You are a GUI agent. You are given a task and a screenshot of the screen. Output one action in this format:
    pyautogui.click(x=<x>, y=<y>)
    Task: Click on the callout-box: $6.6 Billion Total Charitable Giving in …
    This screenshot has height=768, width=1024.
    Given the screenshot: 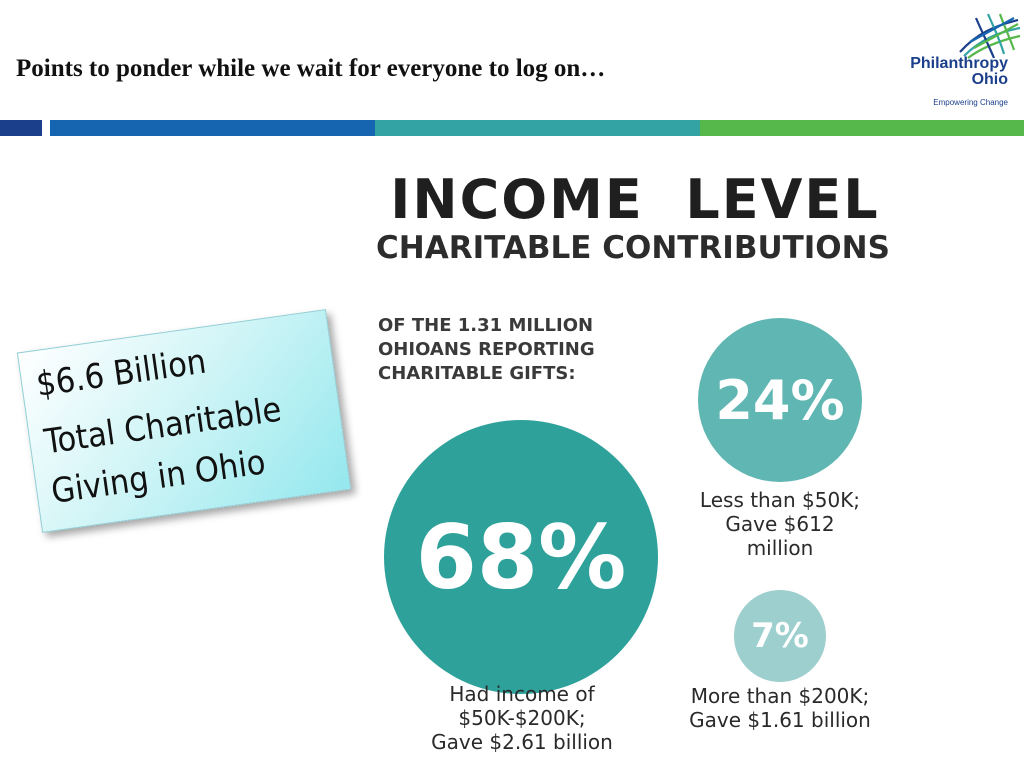 What is the action you would take?
    pyautogui.click(x=184, y=421)
    